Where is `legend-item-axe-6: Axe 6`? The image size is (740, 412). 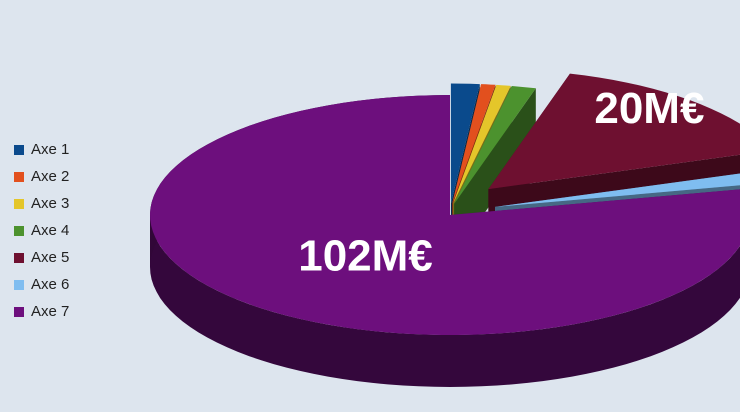 legend-item-axe-6: Axe 6 is located at coordinates (41, 284).